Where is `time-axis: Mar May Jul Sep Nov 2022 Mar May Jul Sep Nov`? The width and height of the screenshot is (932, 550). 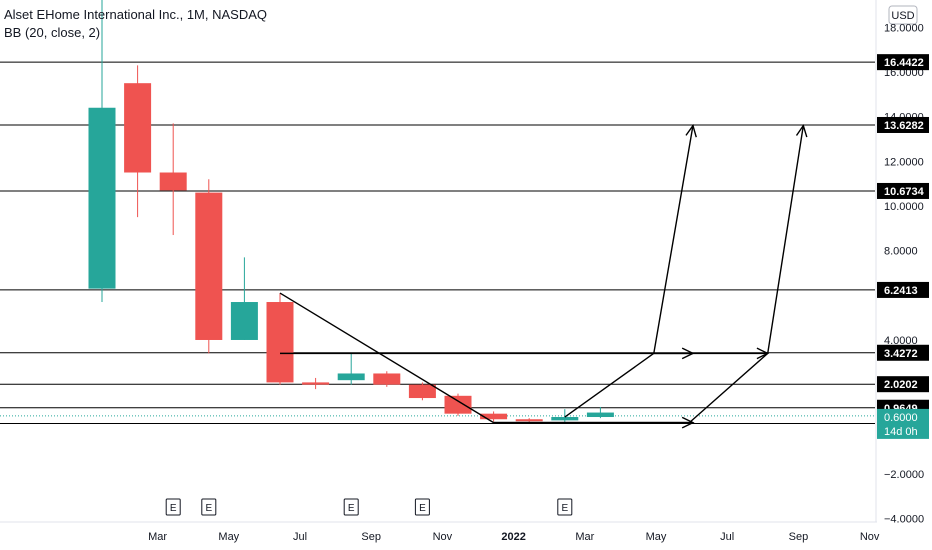 time-axis: Mar May Jul Sep Nov 2022 Mar May Jul Sep Nov is located at coordinates (440, 535).